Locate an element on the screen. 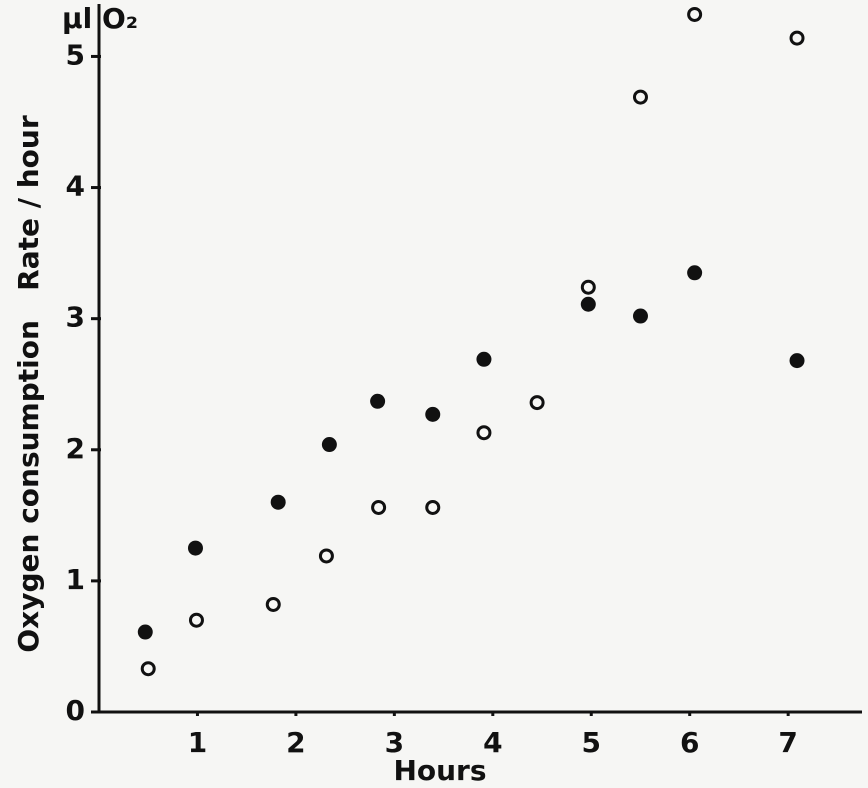 The height and width of the screenshot is (788, 868). x-tick-label: 1 is located at coordinates (197, 742).